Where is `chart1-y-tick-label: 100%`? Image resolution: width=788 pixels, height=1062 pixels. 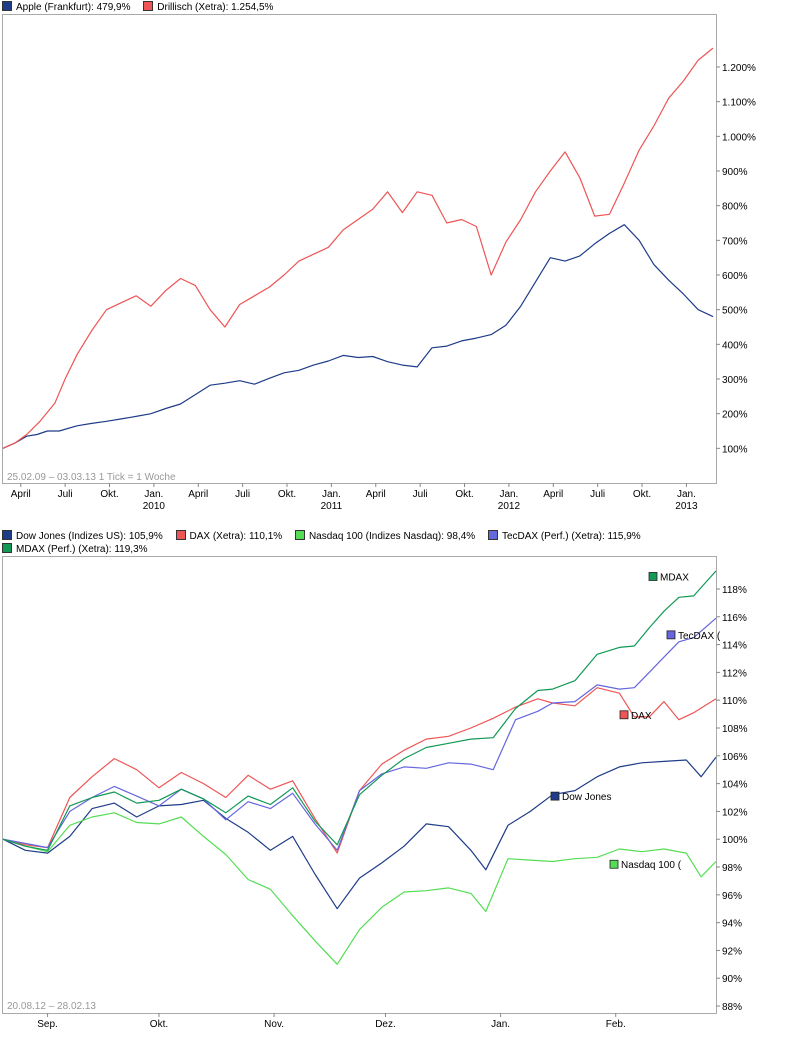 chart1-y-tick-label: 100% is located at coordinates (735, 449).